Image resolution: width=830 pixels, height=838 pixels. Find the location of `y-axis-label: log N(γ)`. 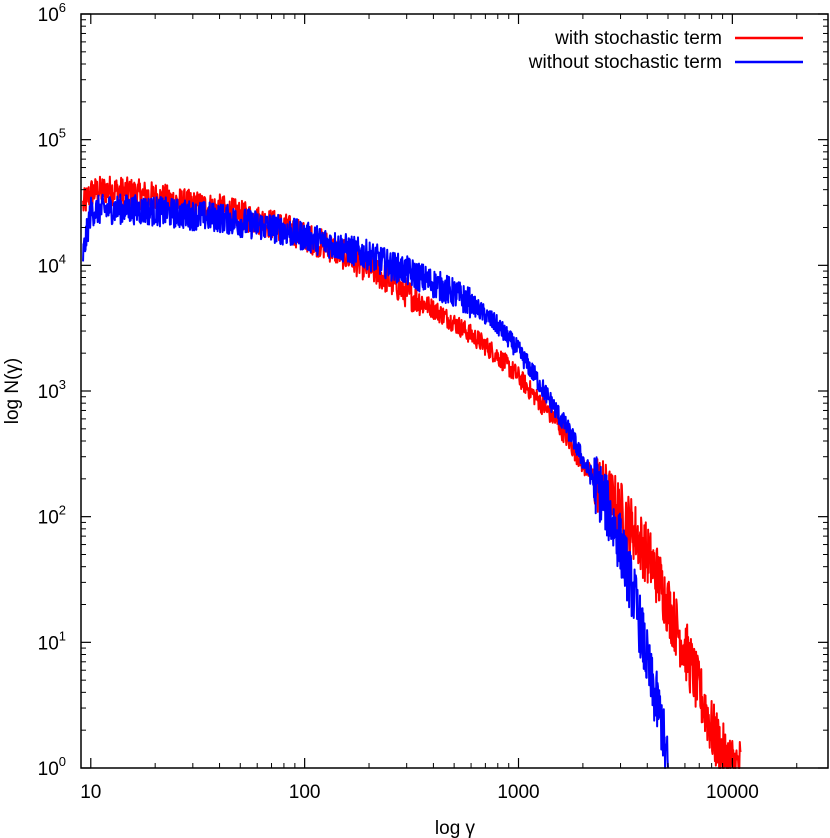

y-axis-label: log N(γ) is located at coordinates (12, 391).